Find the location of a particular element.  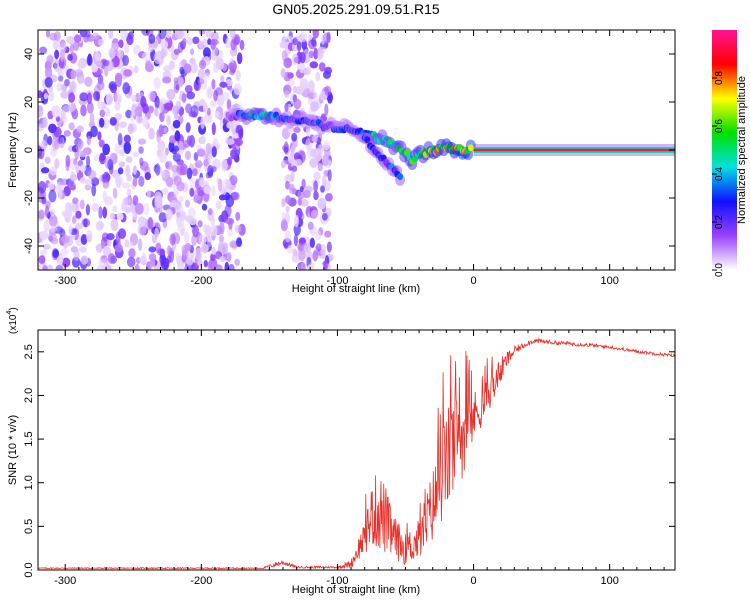

y-tick-label: 2.5 is located at coordinates (29, 351).